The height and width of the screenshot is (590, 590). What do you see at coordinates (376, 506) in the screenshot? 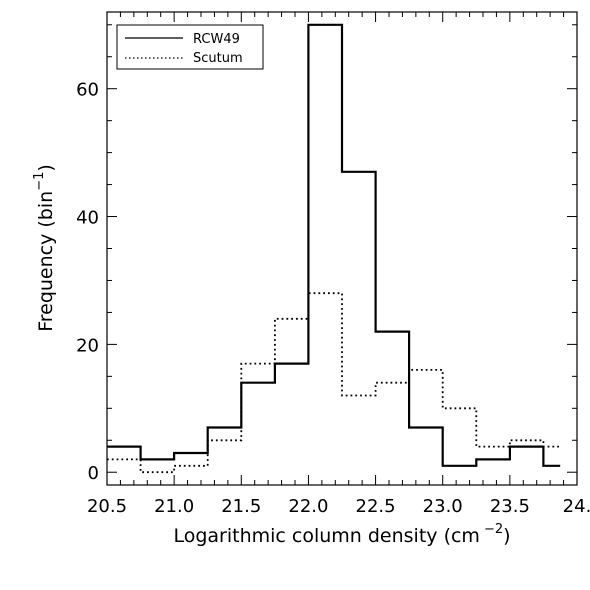
I see `x-tick-label: 22.5` at bounding box center [376, 506].